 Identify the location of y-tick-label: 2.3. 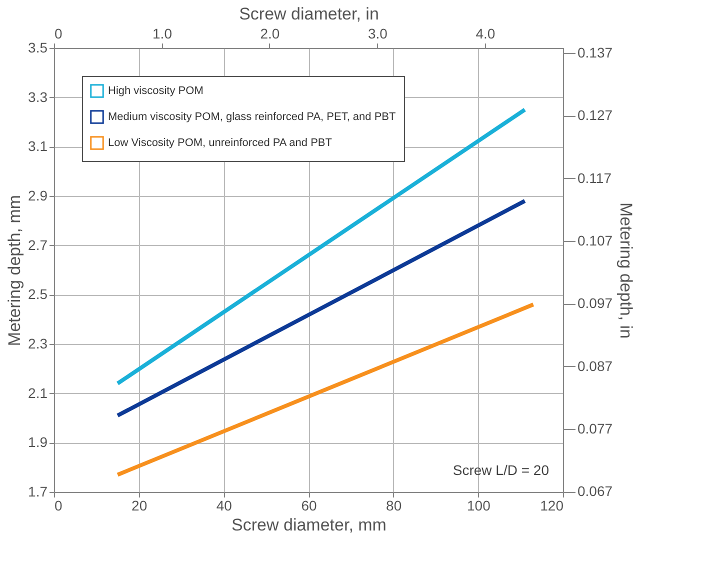
(38, 344).